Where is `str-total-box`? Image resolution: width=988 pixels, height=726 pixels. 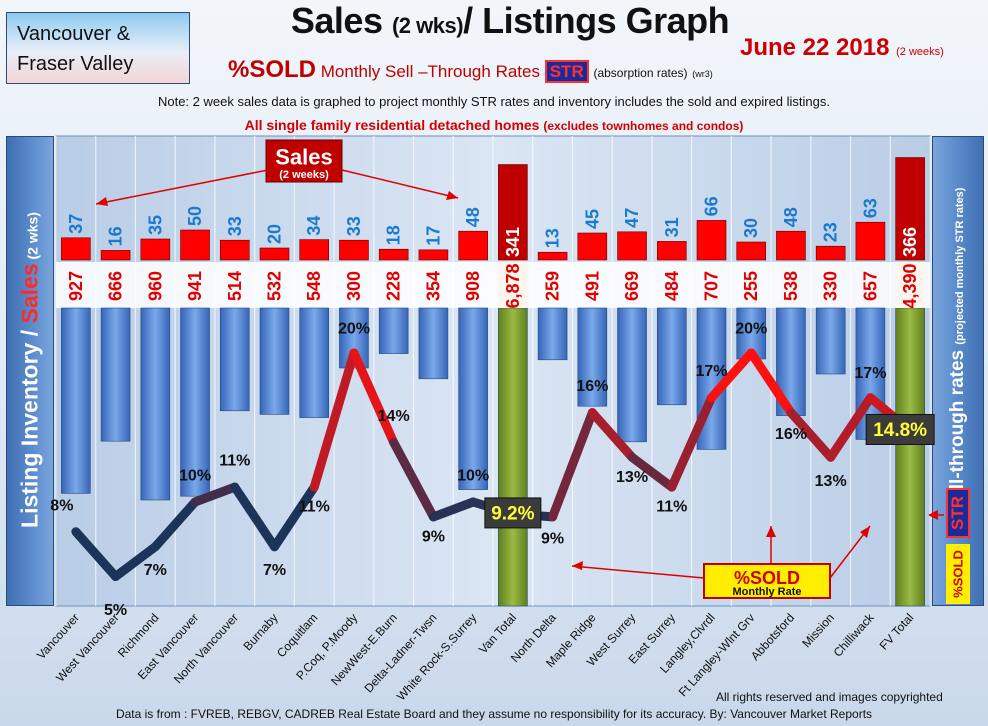
str-total-box is located at coordinates (513, 513).